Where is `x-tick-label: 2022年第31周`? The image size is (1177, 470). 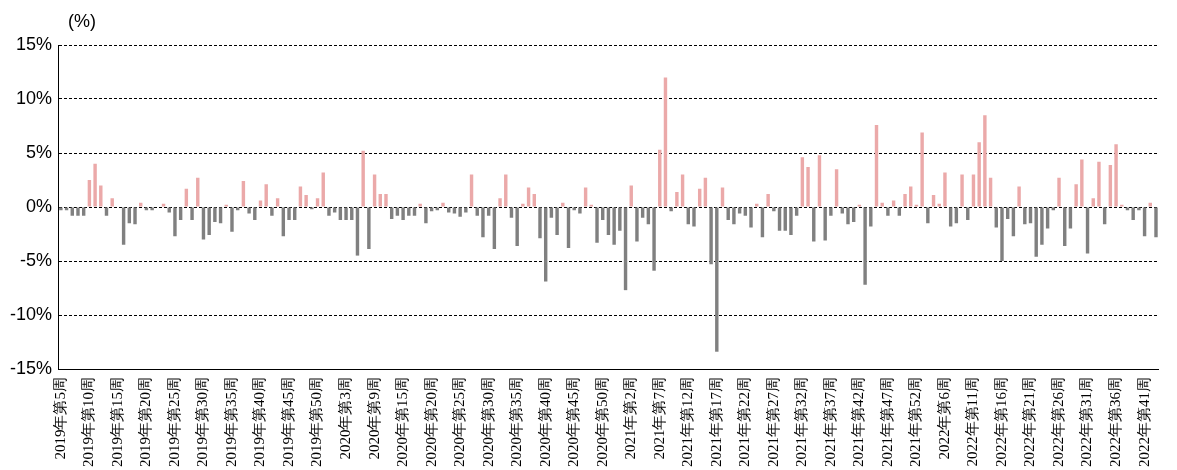
x-tick-label: 2022年第31周 is located at coordinates (1086, 422).